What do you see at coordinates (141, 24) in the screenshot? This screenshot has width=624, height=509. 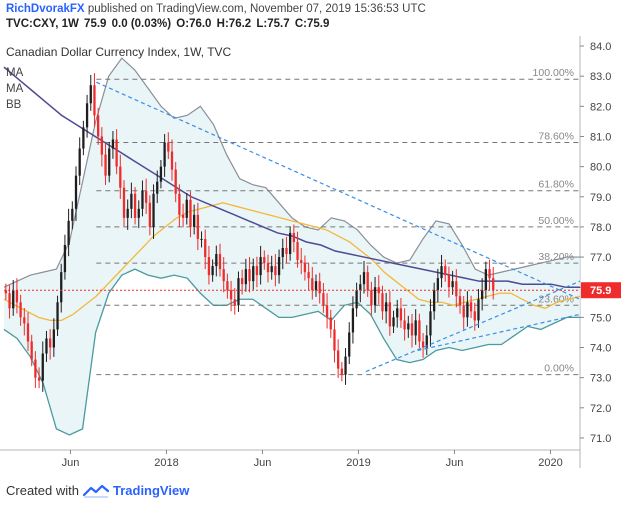 I see `change-value: 0.0 (0.03%)` at bounding box center [141, 24].